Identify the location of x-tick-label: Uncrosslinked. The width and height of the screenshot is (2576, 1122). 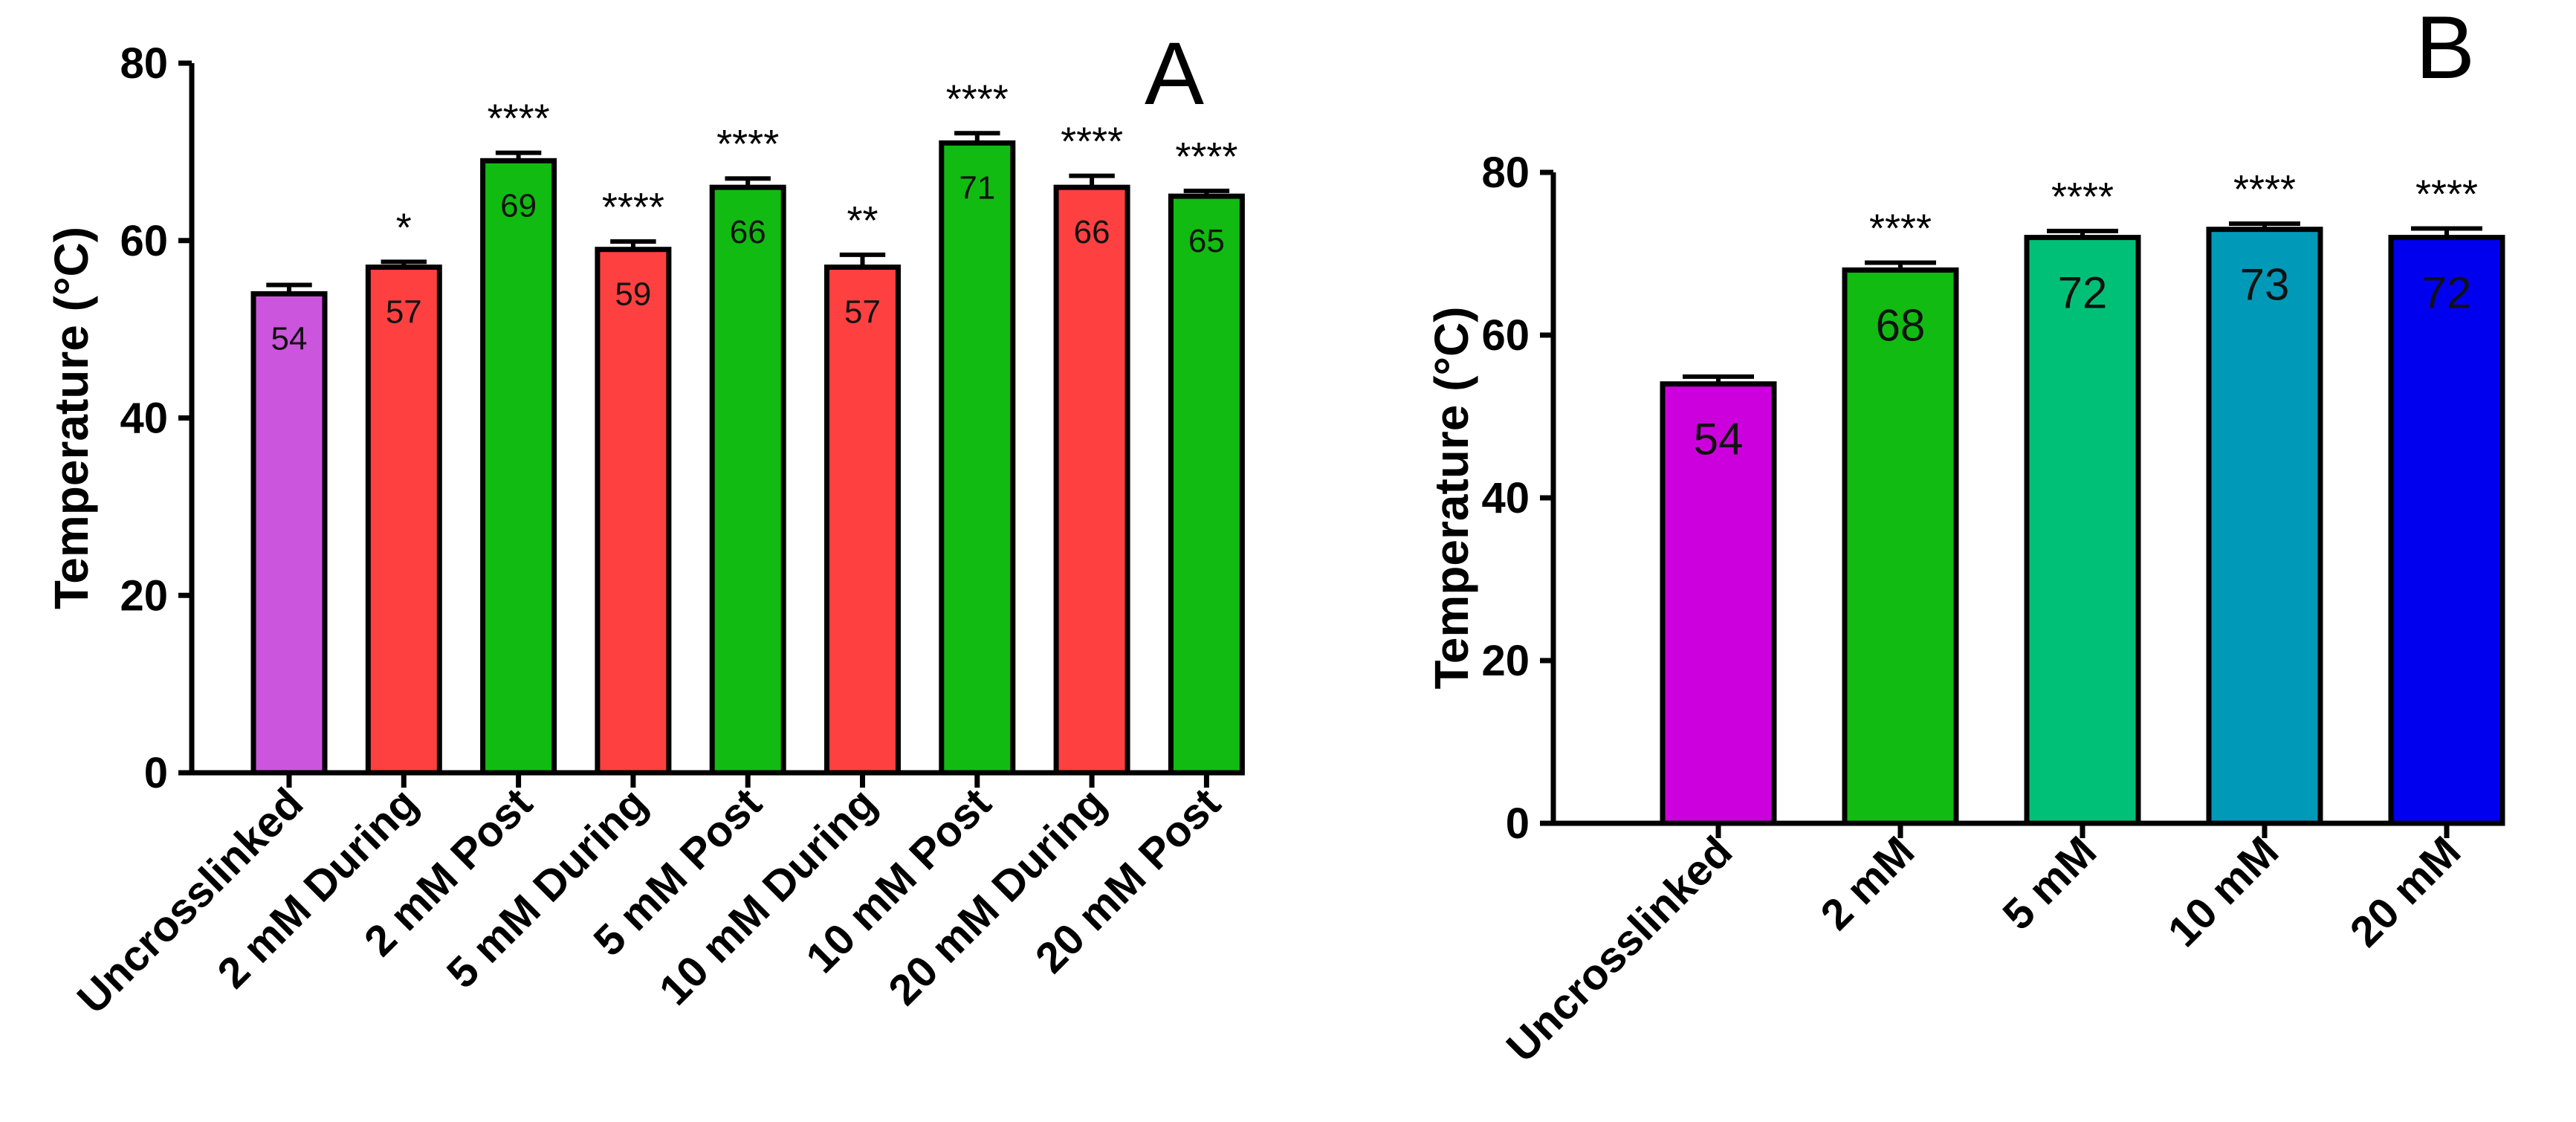
(1620, 949).